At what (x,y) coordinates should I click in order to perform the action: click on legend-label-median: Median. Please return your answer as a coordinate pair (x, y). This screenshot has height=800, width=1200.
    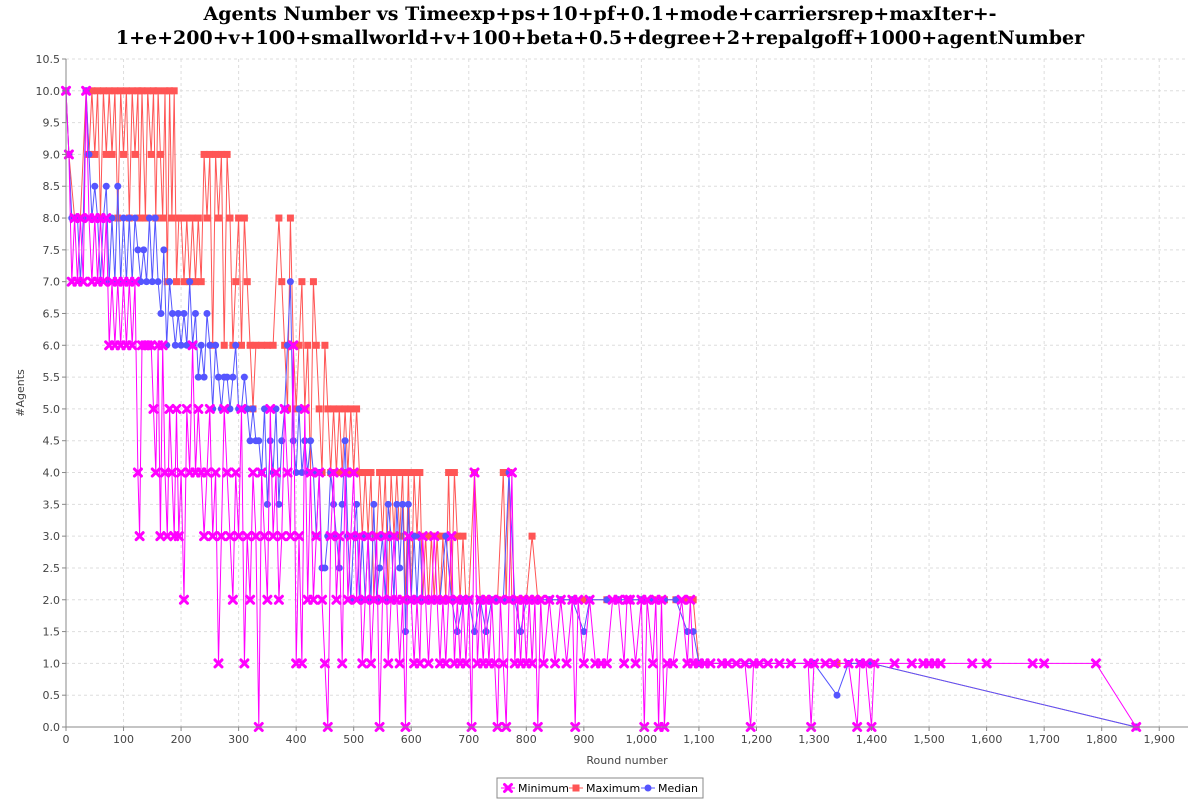
    Looking at the image, I should click on (678, 788).